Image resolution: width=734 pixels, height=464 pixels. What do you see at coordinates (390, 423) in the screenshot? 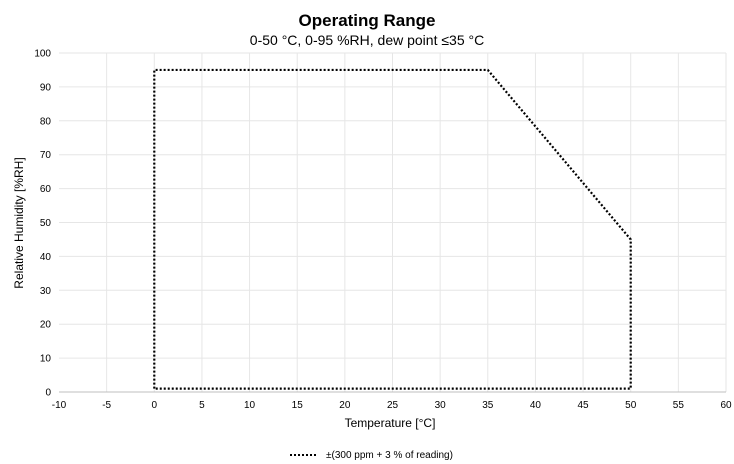
I see `x-axis-label: Temperature [°C]` at bounding box center [390, 423].